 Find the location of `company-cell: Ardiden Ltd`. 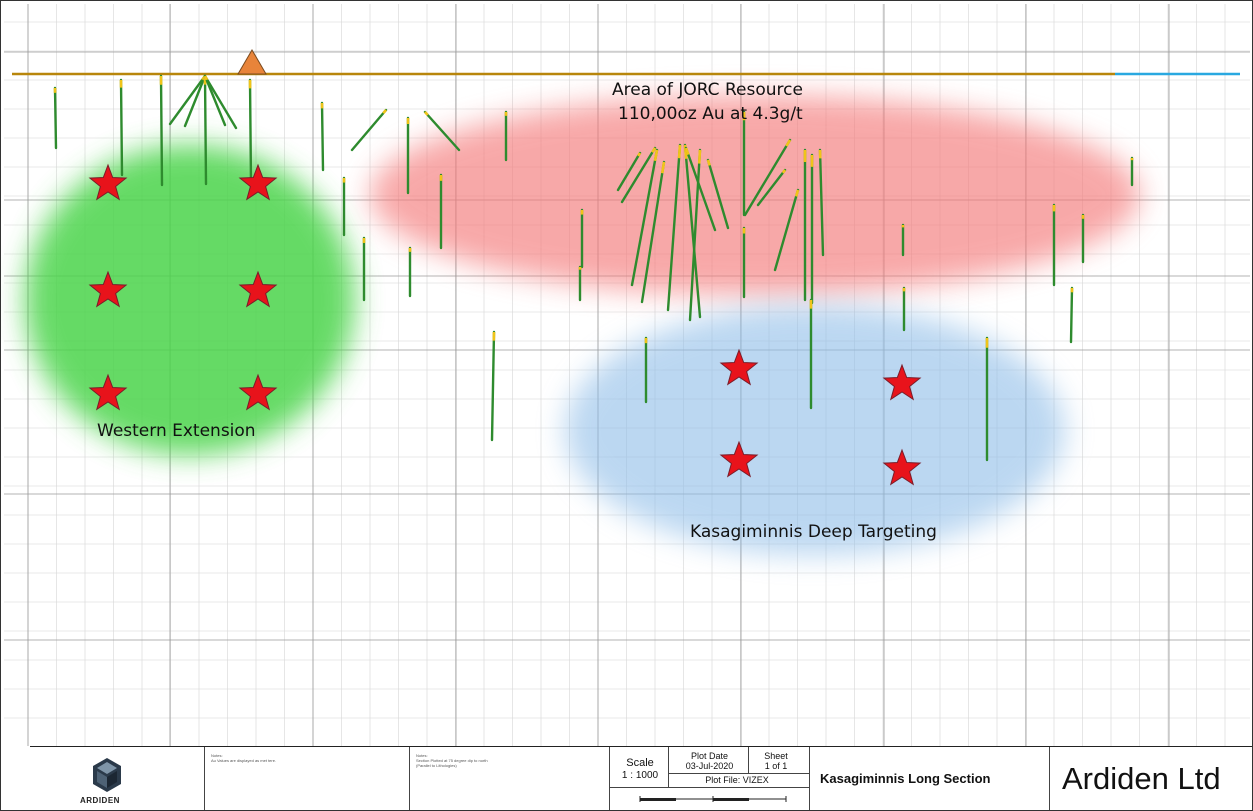

company-cell: Ardiden Ltd is located at coordinates (1151, 778).